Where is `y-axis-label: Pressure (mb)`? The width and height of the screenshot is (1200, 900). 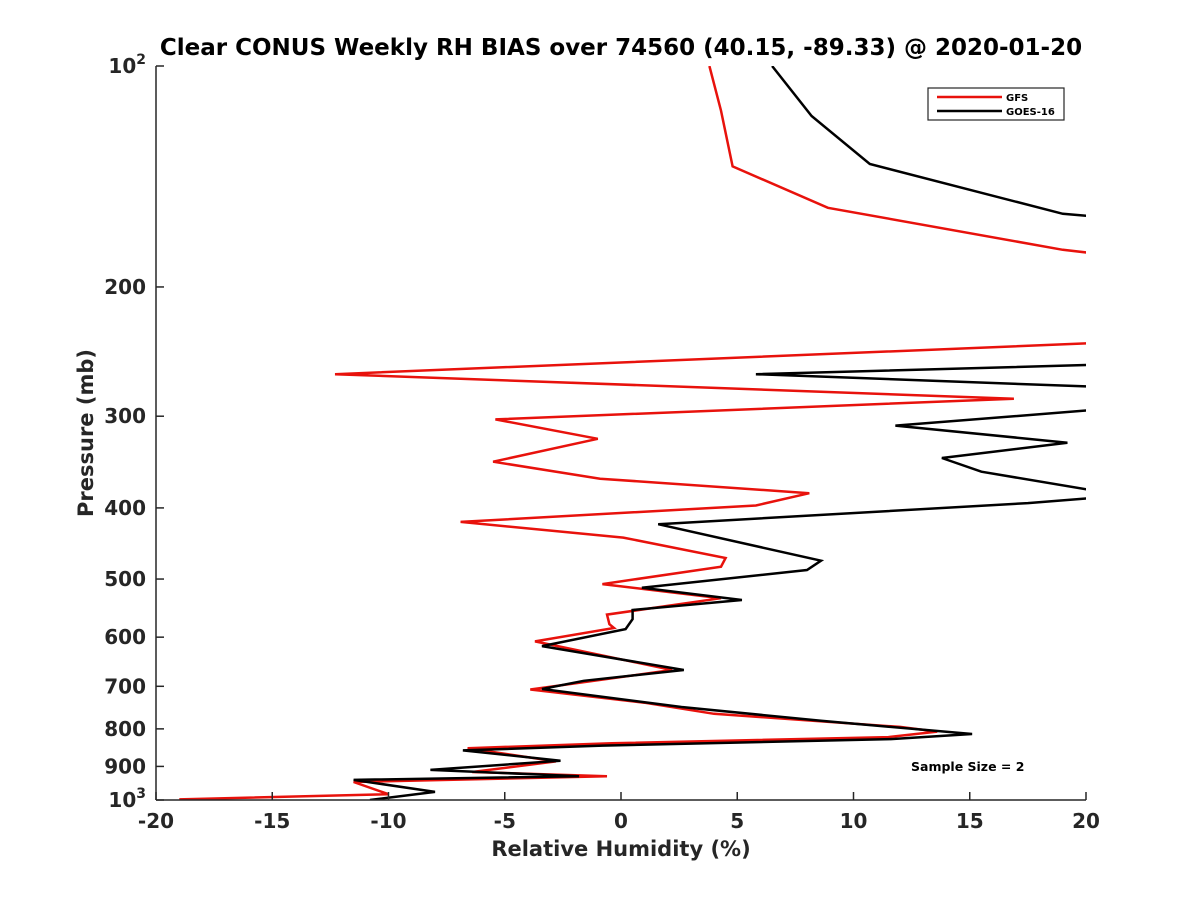 y-axis-label: Pressure (mb) is located at coordinates (86, 433).